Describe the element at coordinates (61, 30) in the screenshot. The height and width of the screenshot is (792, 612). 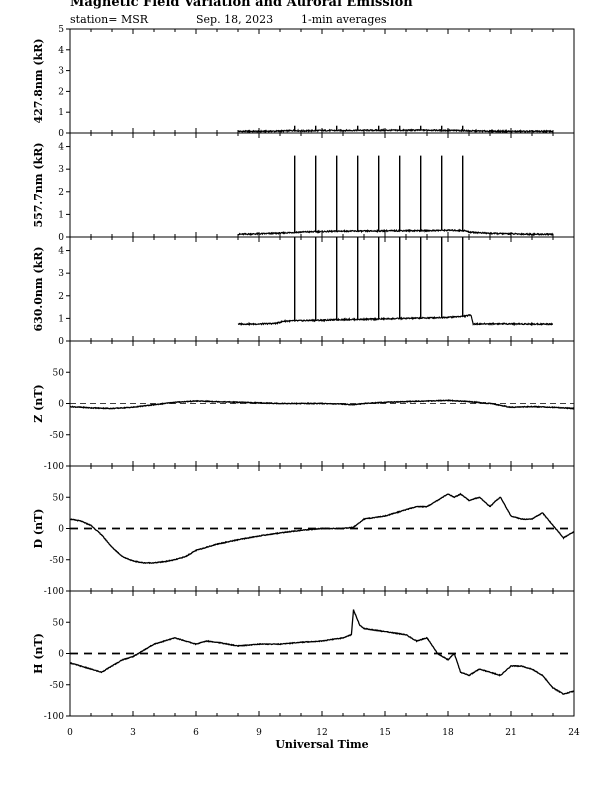
I see `y-tick-label: 5` at that location.